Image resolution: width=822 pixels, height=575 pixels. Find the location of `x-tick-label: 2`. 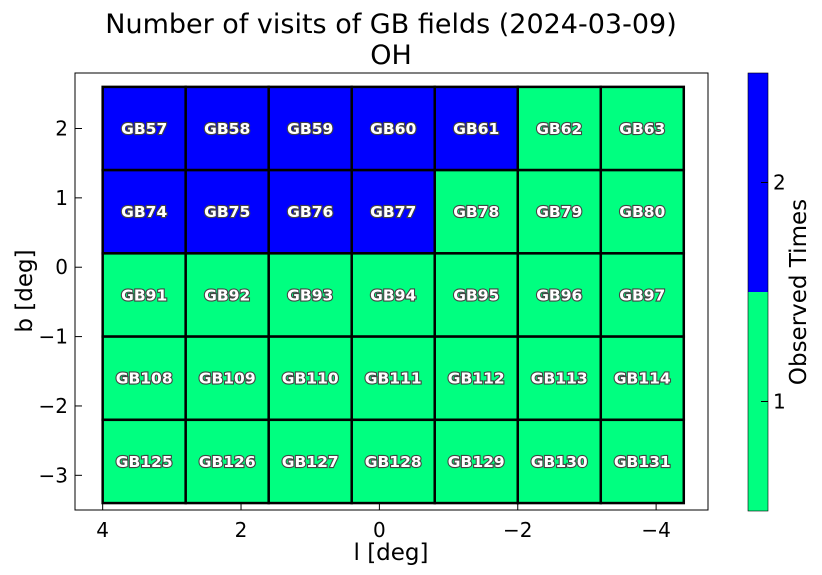

x-tick-label: 2 is located at coordinates (241, 530).